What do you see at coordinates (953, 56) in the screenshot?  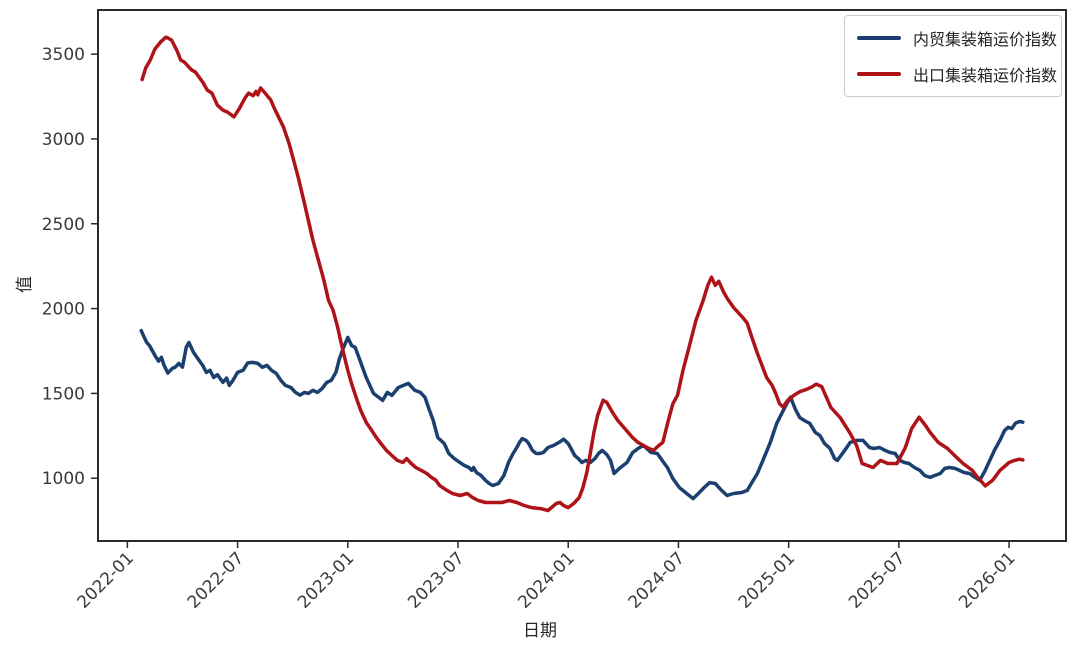 I see `legend: 内贸集装箱运价指数 出口集装箱运价指数` at bounding box center [953, 56].